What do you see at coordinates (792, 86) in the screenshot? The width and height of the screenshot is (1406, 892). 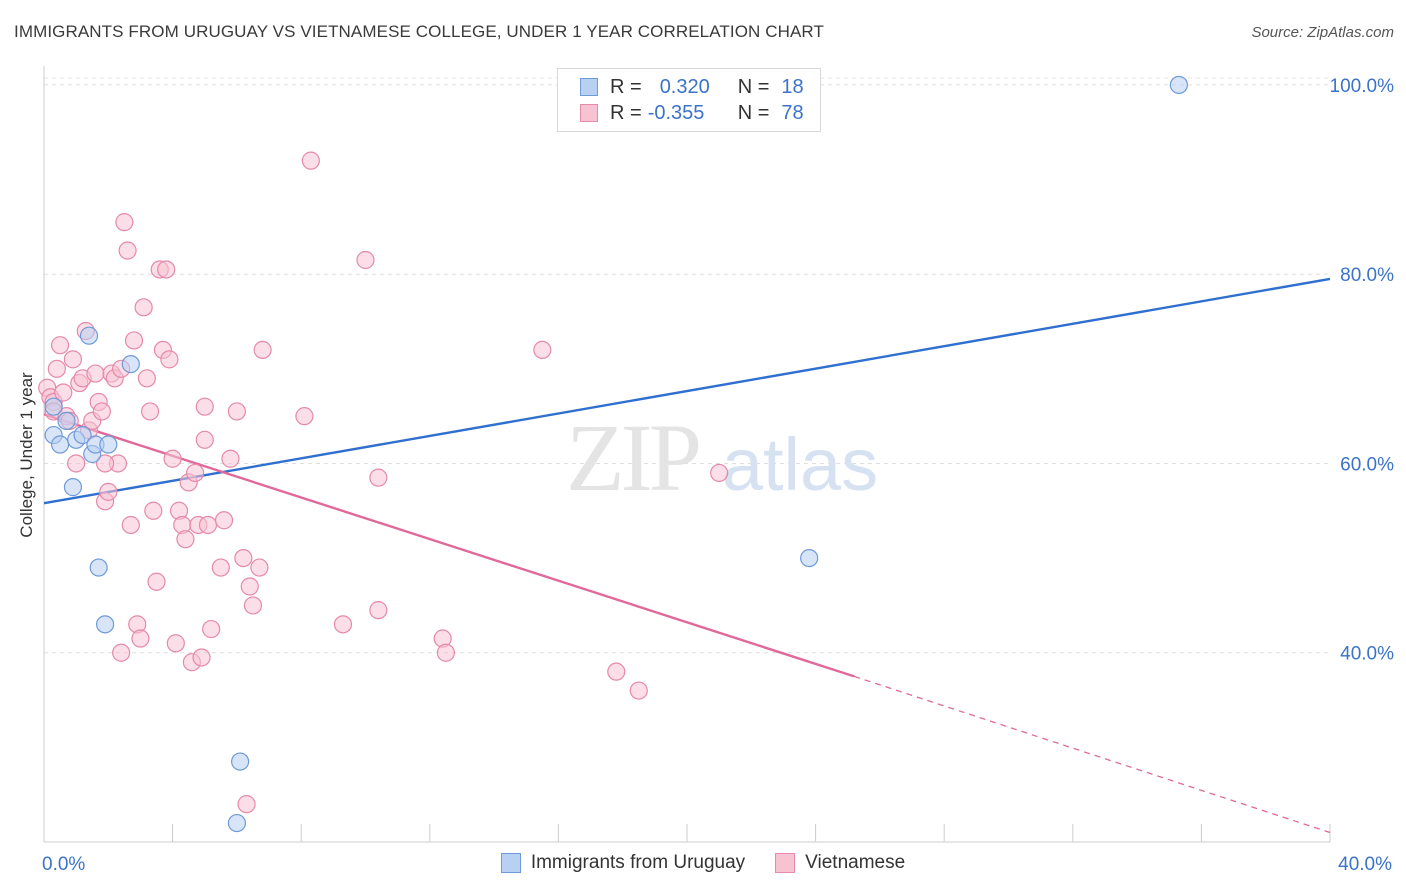 I see `legend-n-uruguay: 18` at bounding box center [792, 86].